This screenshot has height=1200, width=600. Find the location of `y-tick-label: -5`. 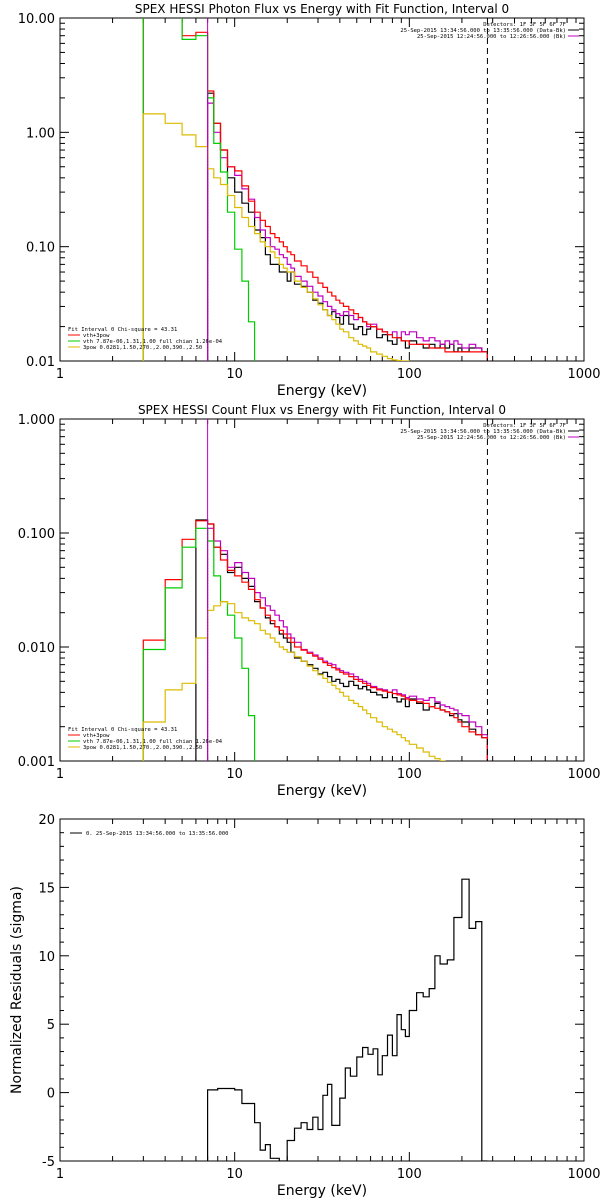

y-tick-label: -5 is located at coordinates (48, 1162).